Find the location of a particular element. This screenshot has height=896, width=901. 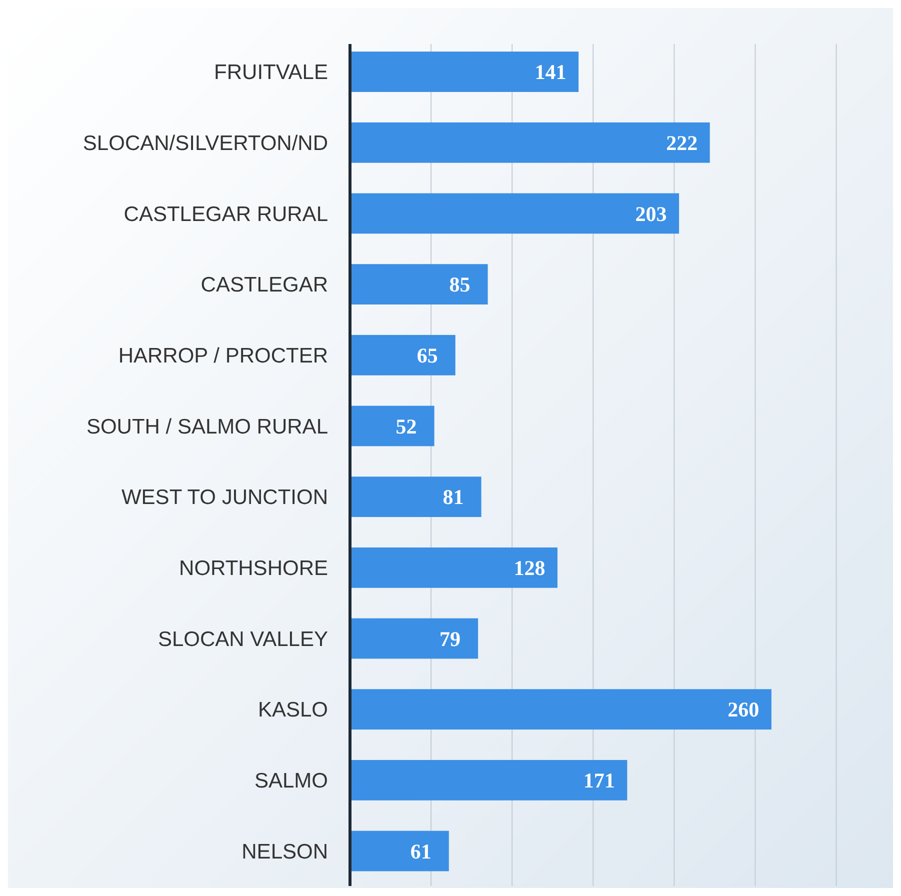

data-label: 171 is located at coordinates (599, 780).